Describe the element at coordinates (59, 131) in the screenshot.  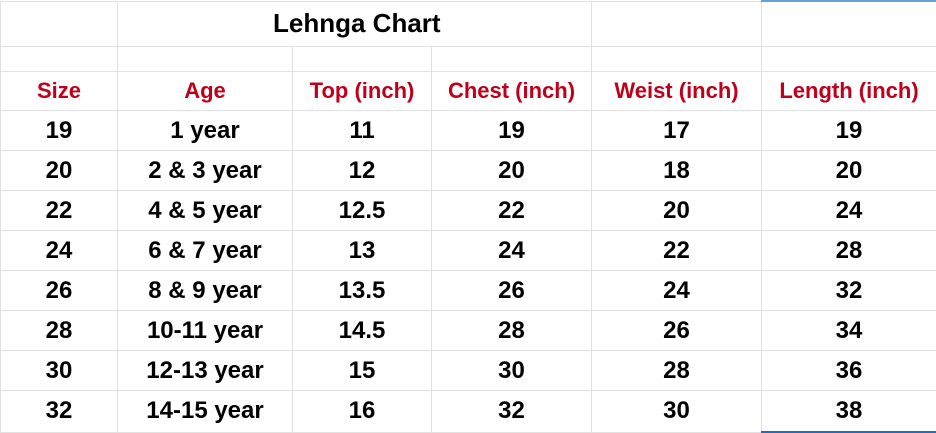
I see `cell-size: 19` at that location.